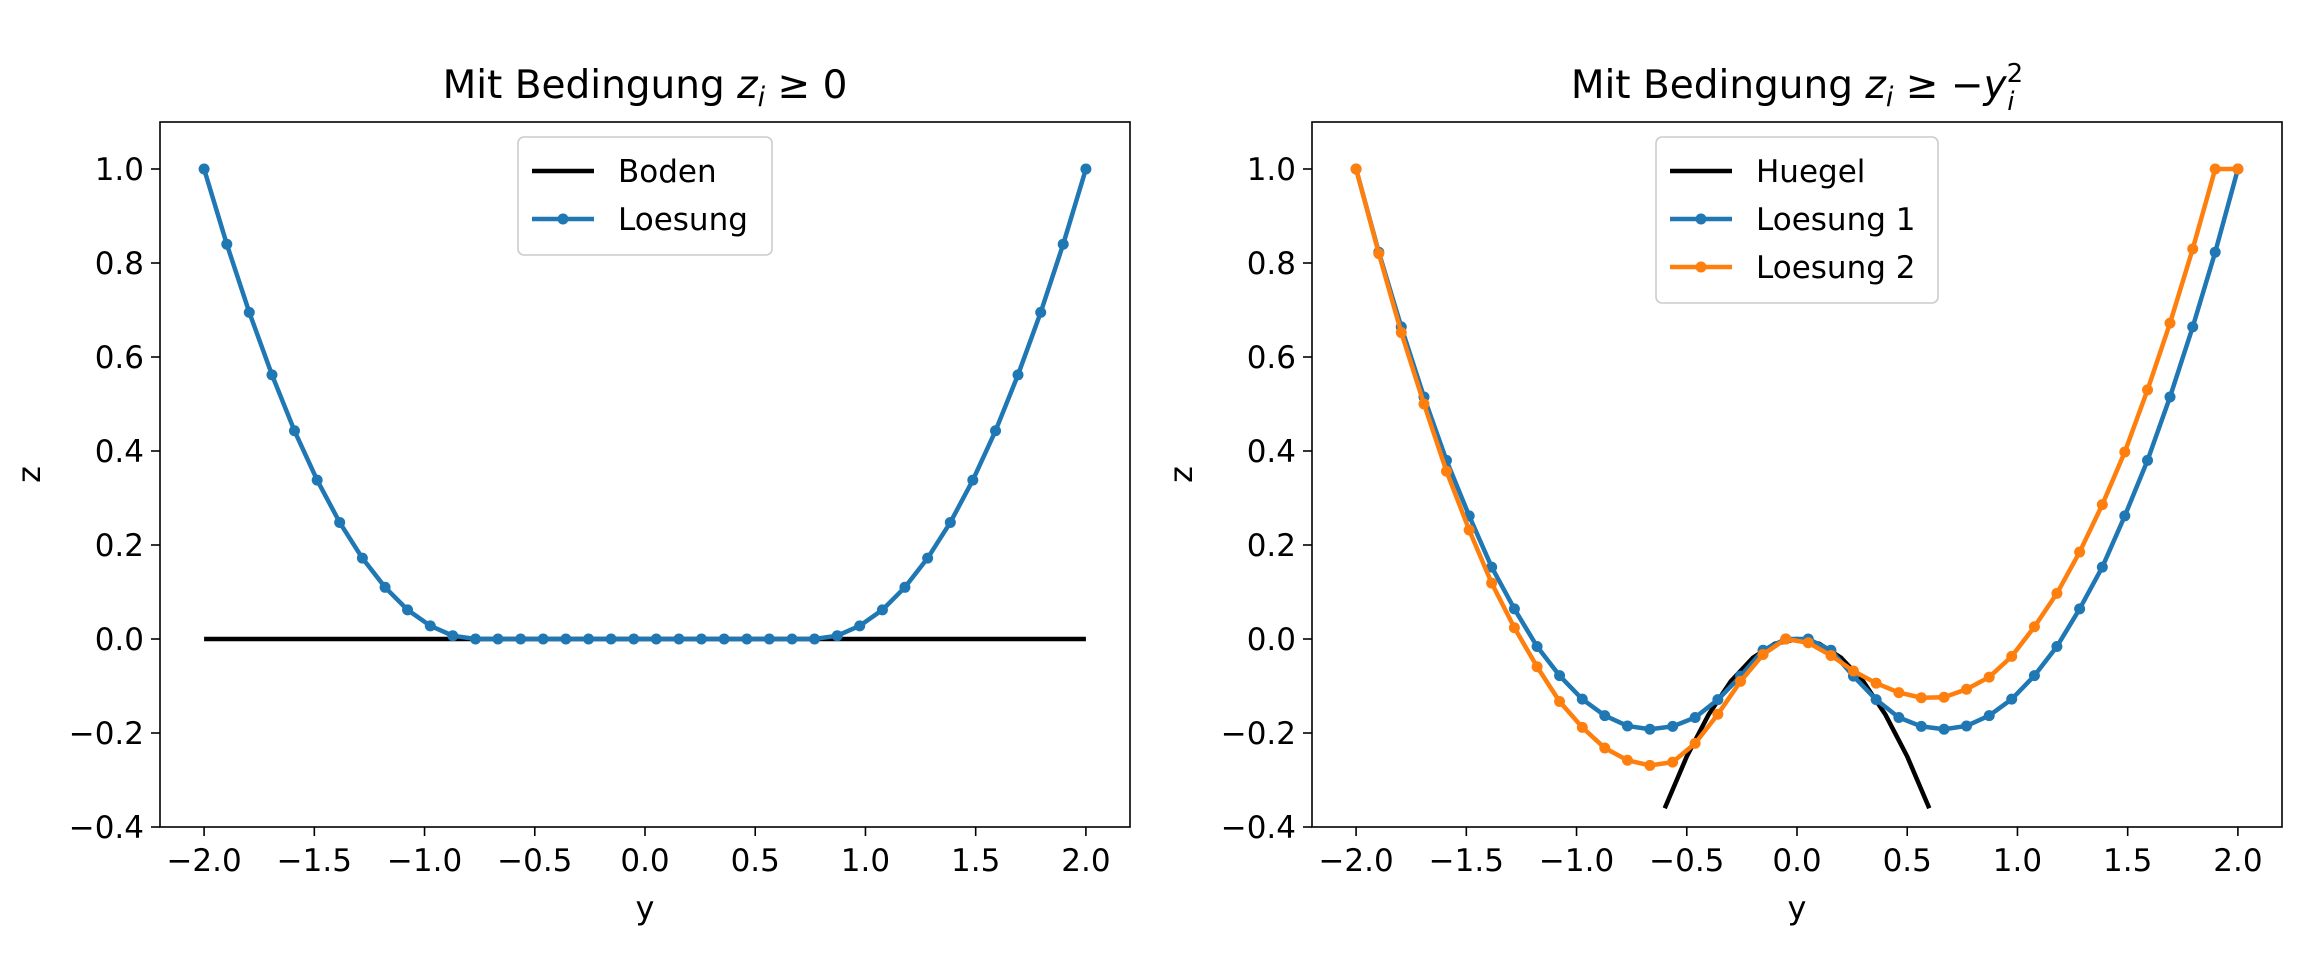 This screenshot has height=970, width=2298. Describe the element at coordinates (119, 358) in the screenshot. I see `y-tick-label: 0.6` at that location.